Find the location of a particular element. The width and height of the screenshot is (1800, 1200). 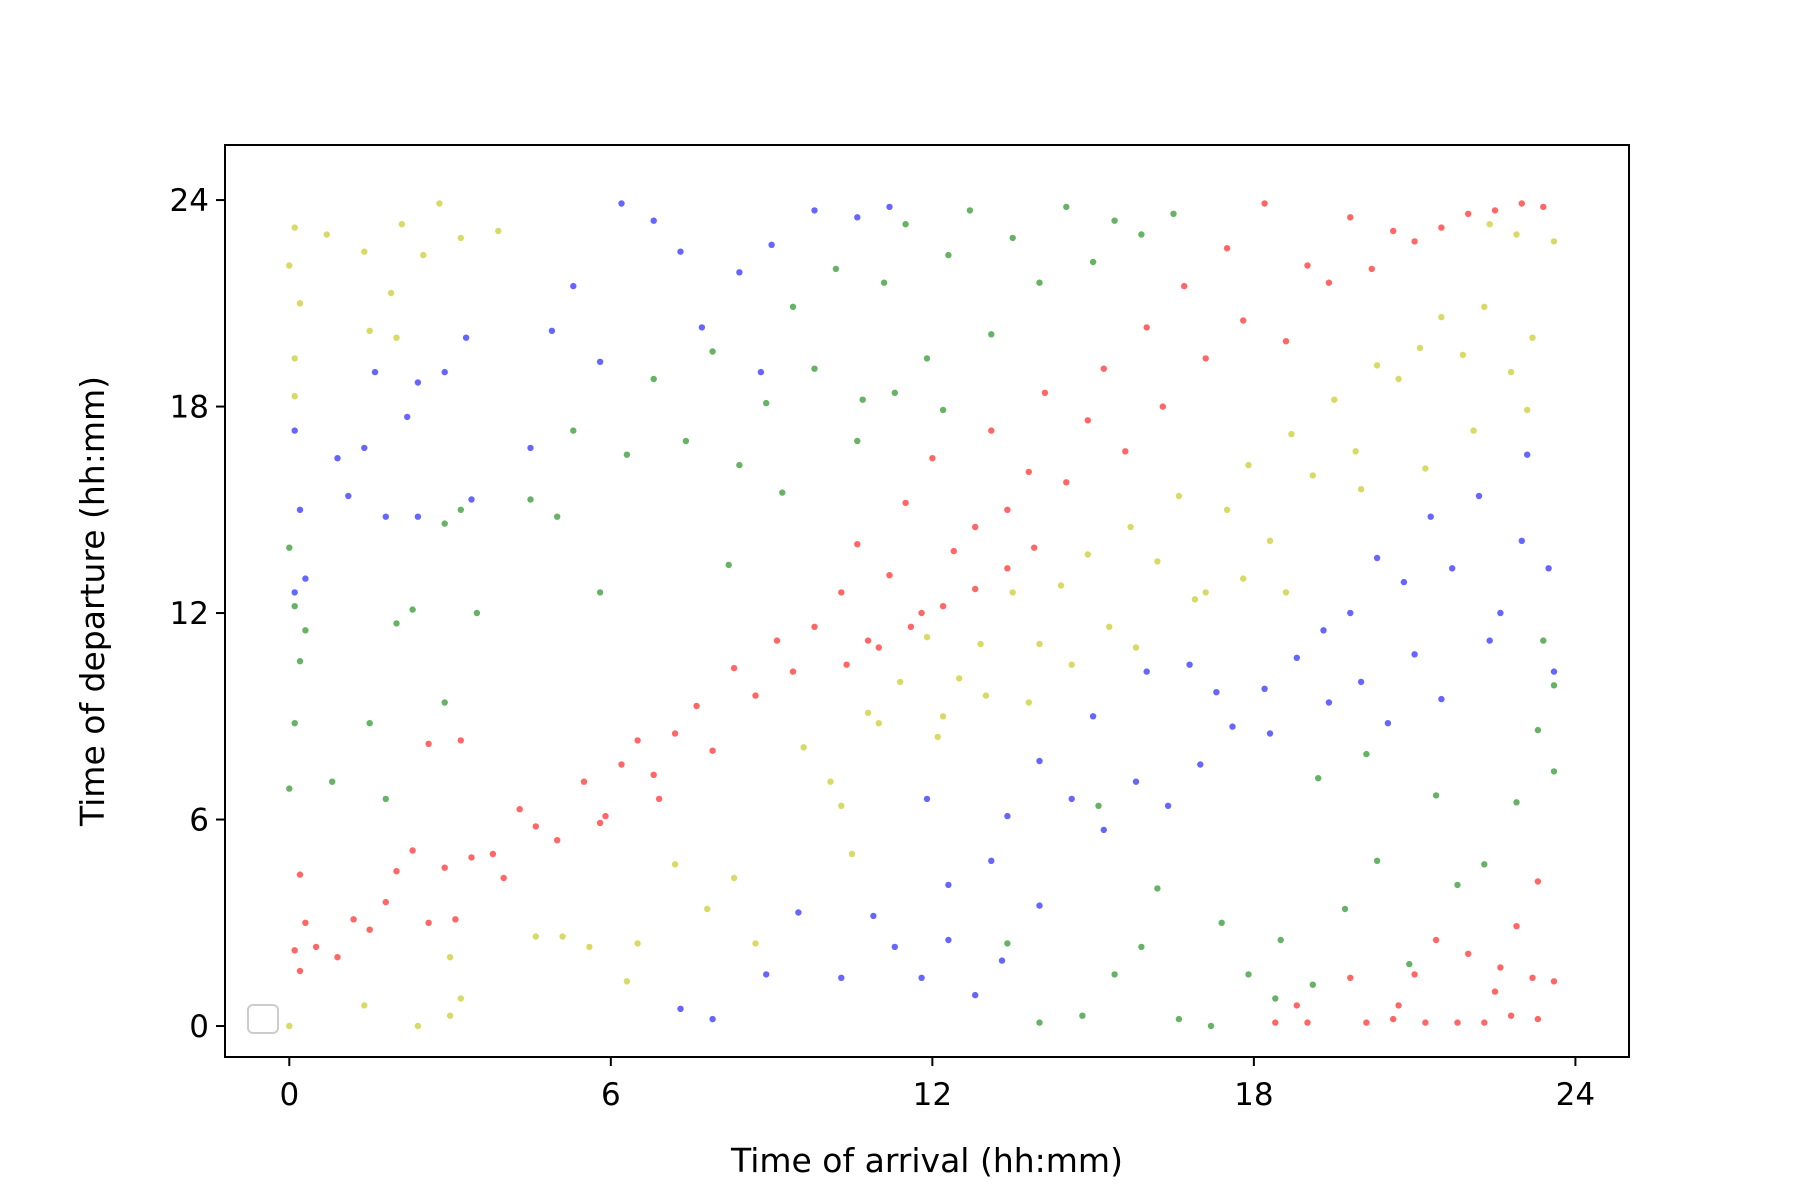

y-tick-label: 24 is located at coordinates (189, 201).